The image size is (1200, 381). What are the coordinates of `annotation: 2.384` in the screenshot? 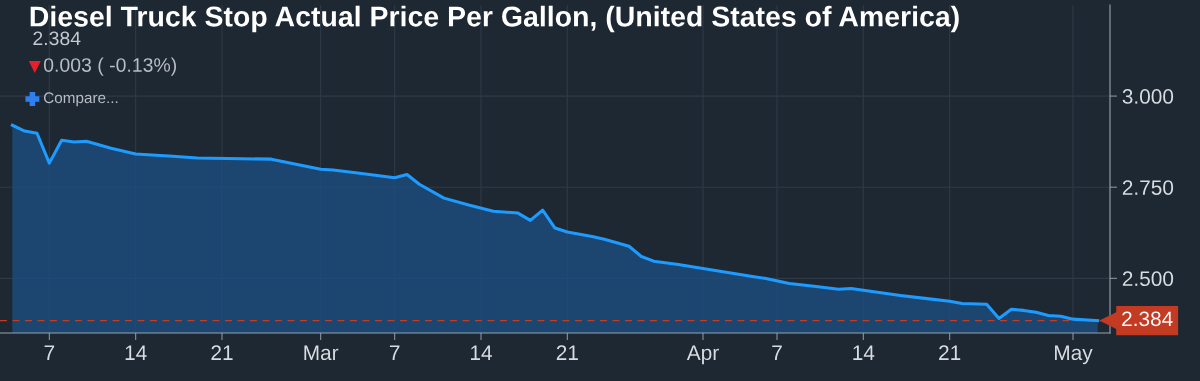 It's located at (57, 38).